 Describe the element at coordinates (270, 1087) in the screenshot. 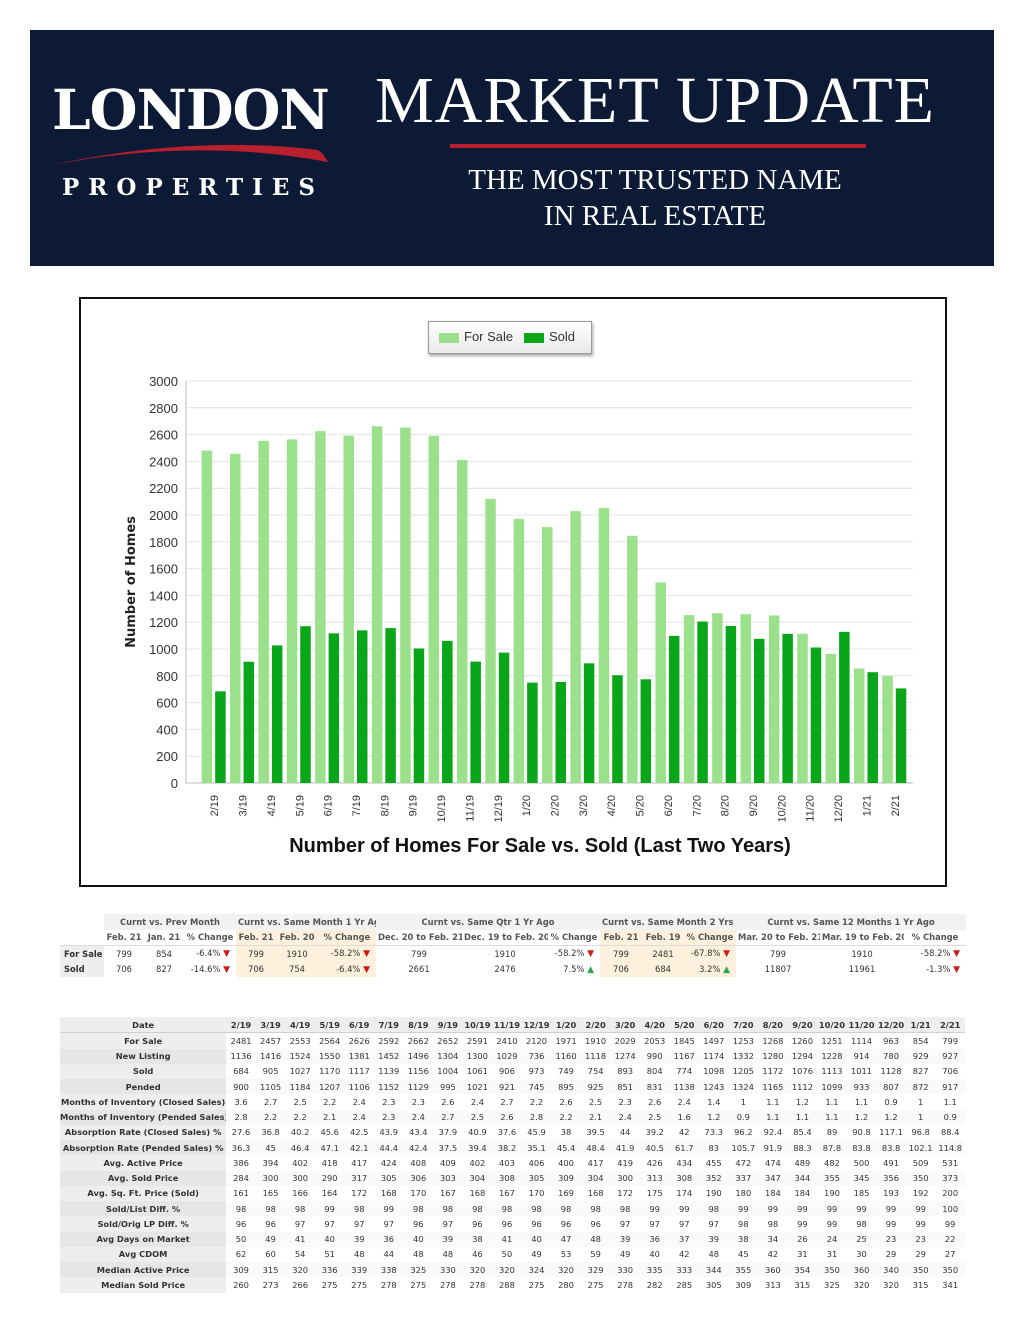

I see `table-cell: 1105` at that location.